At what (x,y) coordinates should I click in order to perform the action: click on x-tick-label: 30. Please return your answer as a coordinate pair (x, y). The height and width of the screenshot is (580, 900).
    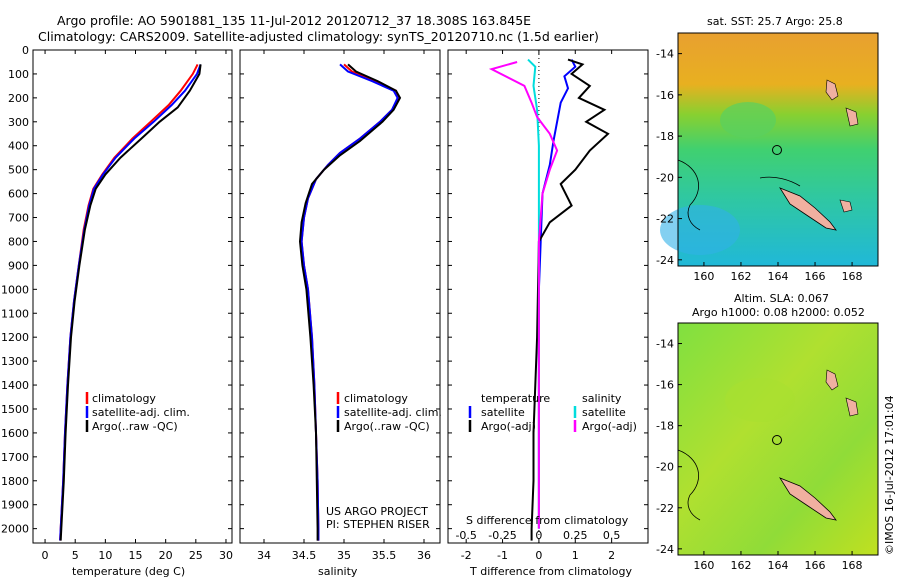
    Looking at the image, I should click on (226, 555).